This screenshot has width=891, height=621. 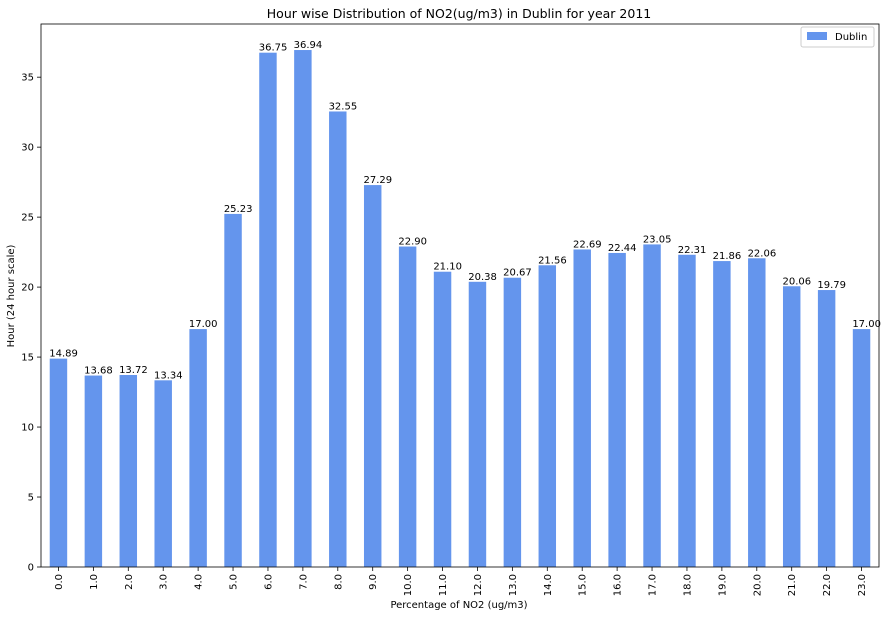 I want to click on y-tick-label: 15, so click(x=27, y=358).